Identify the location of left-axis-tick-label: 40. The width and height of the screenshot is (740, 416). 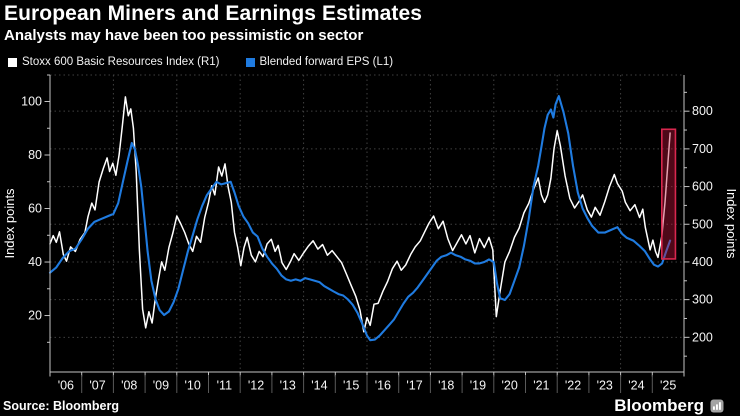
(35, 262).